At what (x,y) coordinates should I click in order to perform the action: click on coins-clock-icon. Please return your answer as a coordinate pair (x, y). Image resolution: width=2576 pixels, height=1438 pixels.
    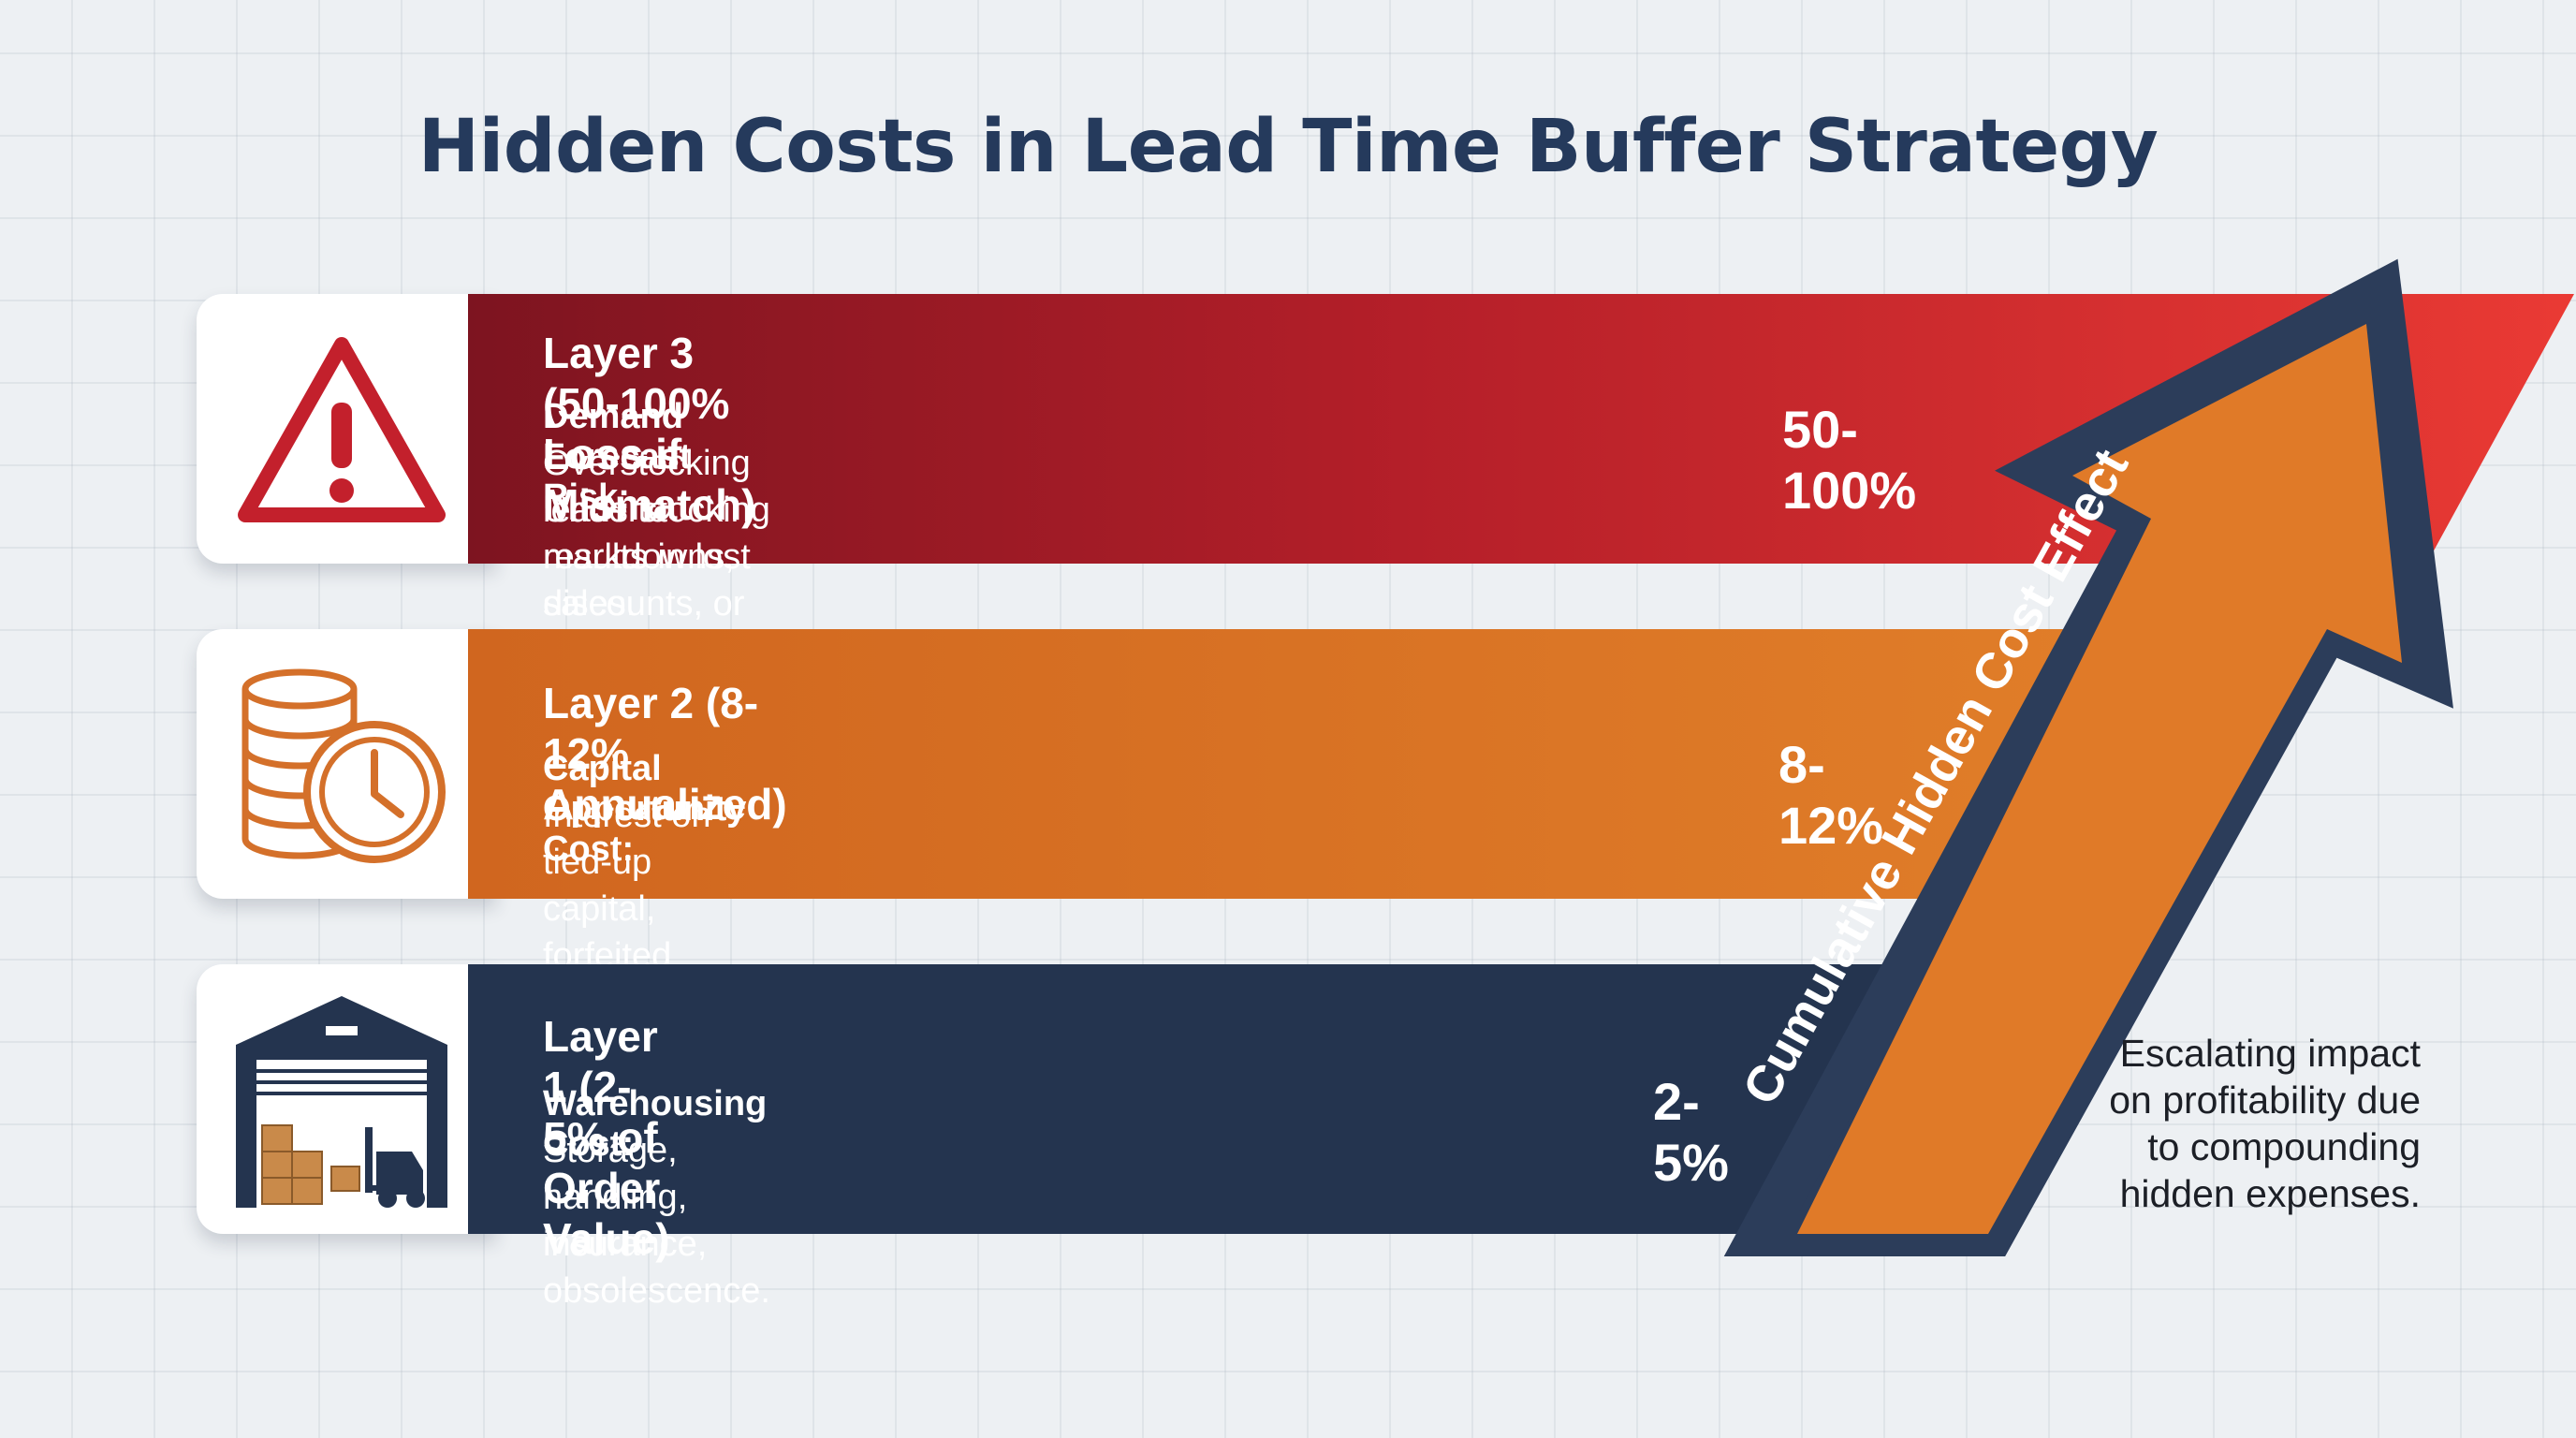
    Looking at the image, I should click on (344, 765).